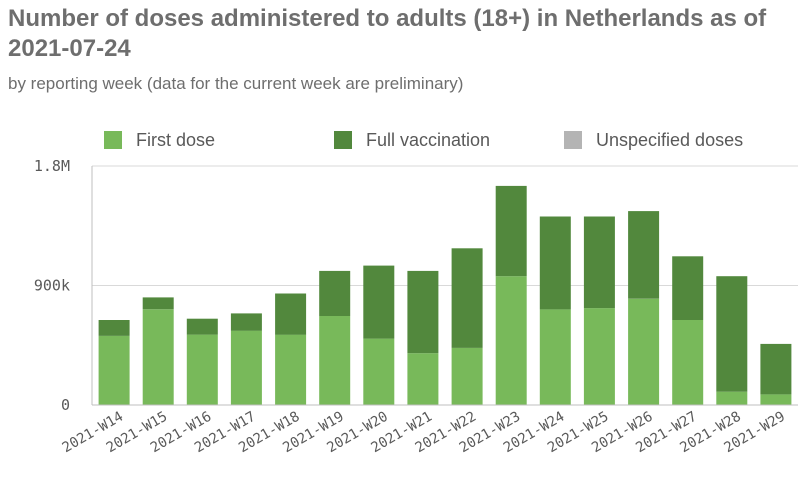  Describe the element at coordinates (291, 369) in the screenshot. I see `bar-first-dose-2021-w18` at that location.